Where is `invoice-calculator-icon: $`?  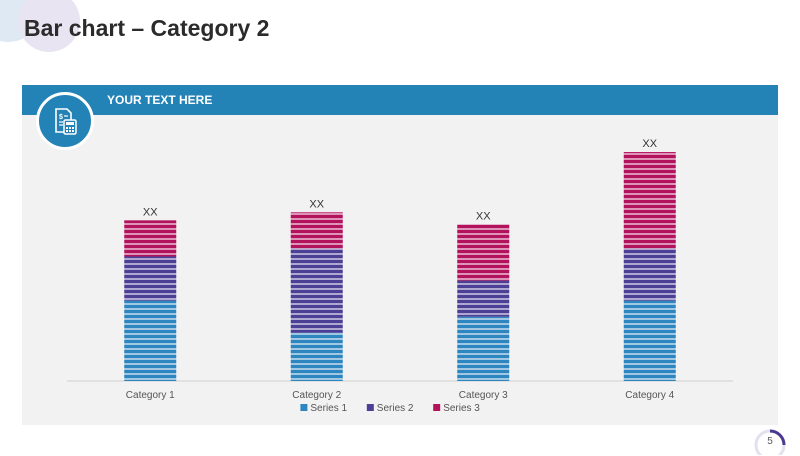 invoice-calculator-icon: $ is located at coordinates (66, 121).